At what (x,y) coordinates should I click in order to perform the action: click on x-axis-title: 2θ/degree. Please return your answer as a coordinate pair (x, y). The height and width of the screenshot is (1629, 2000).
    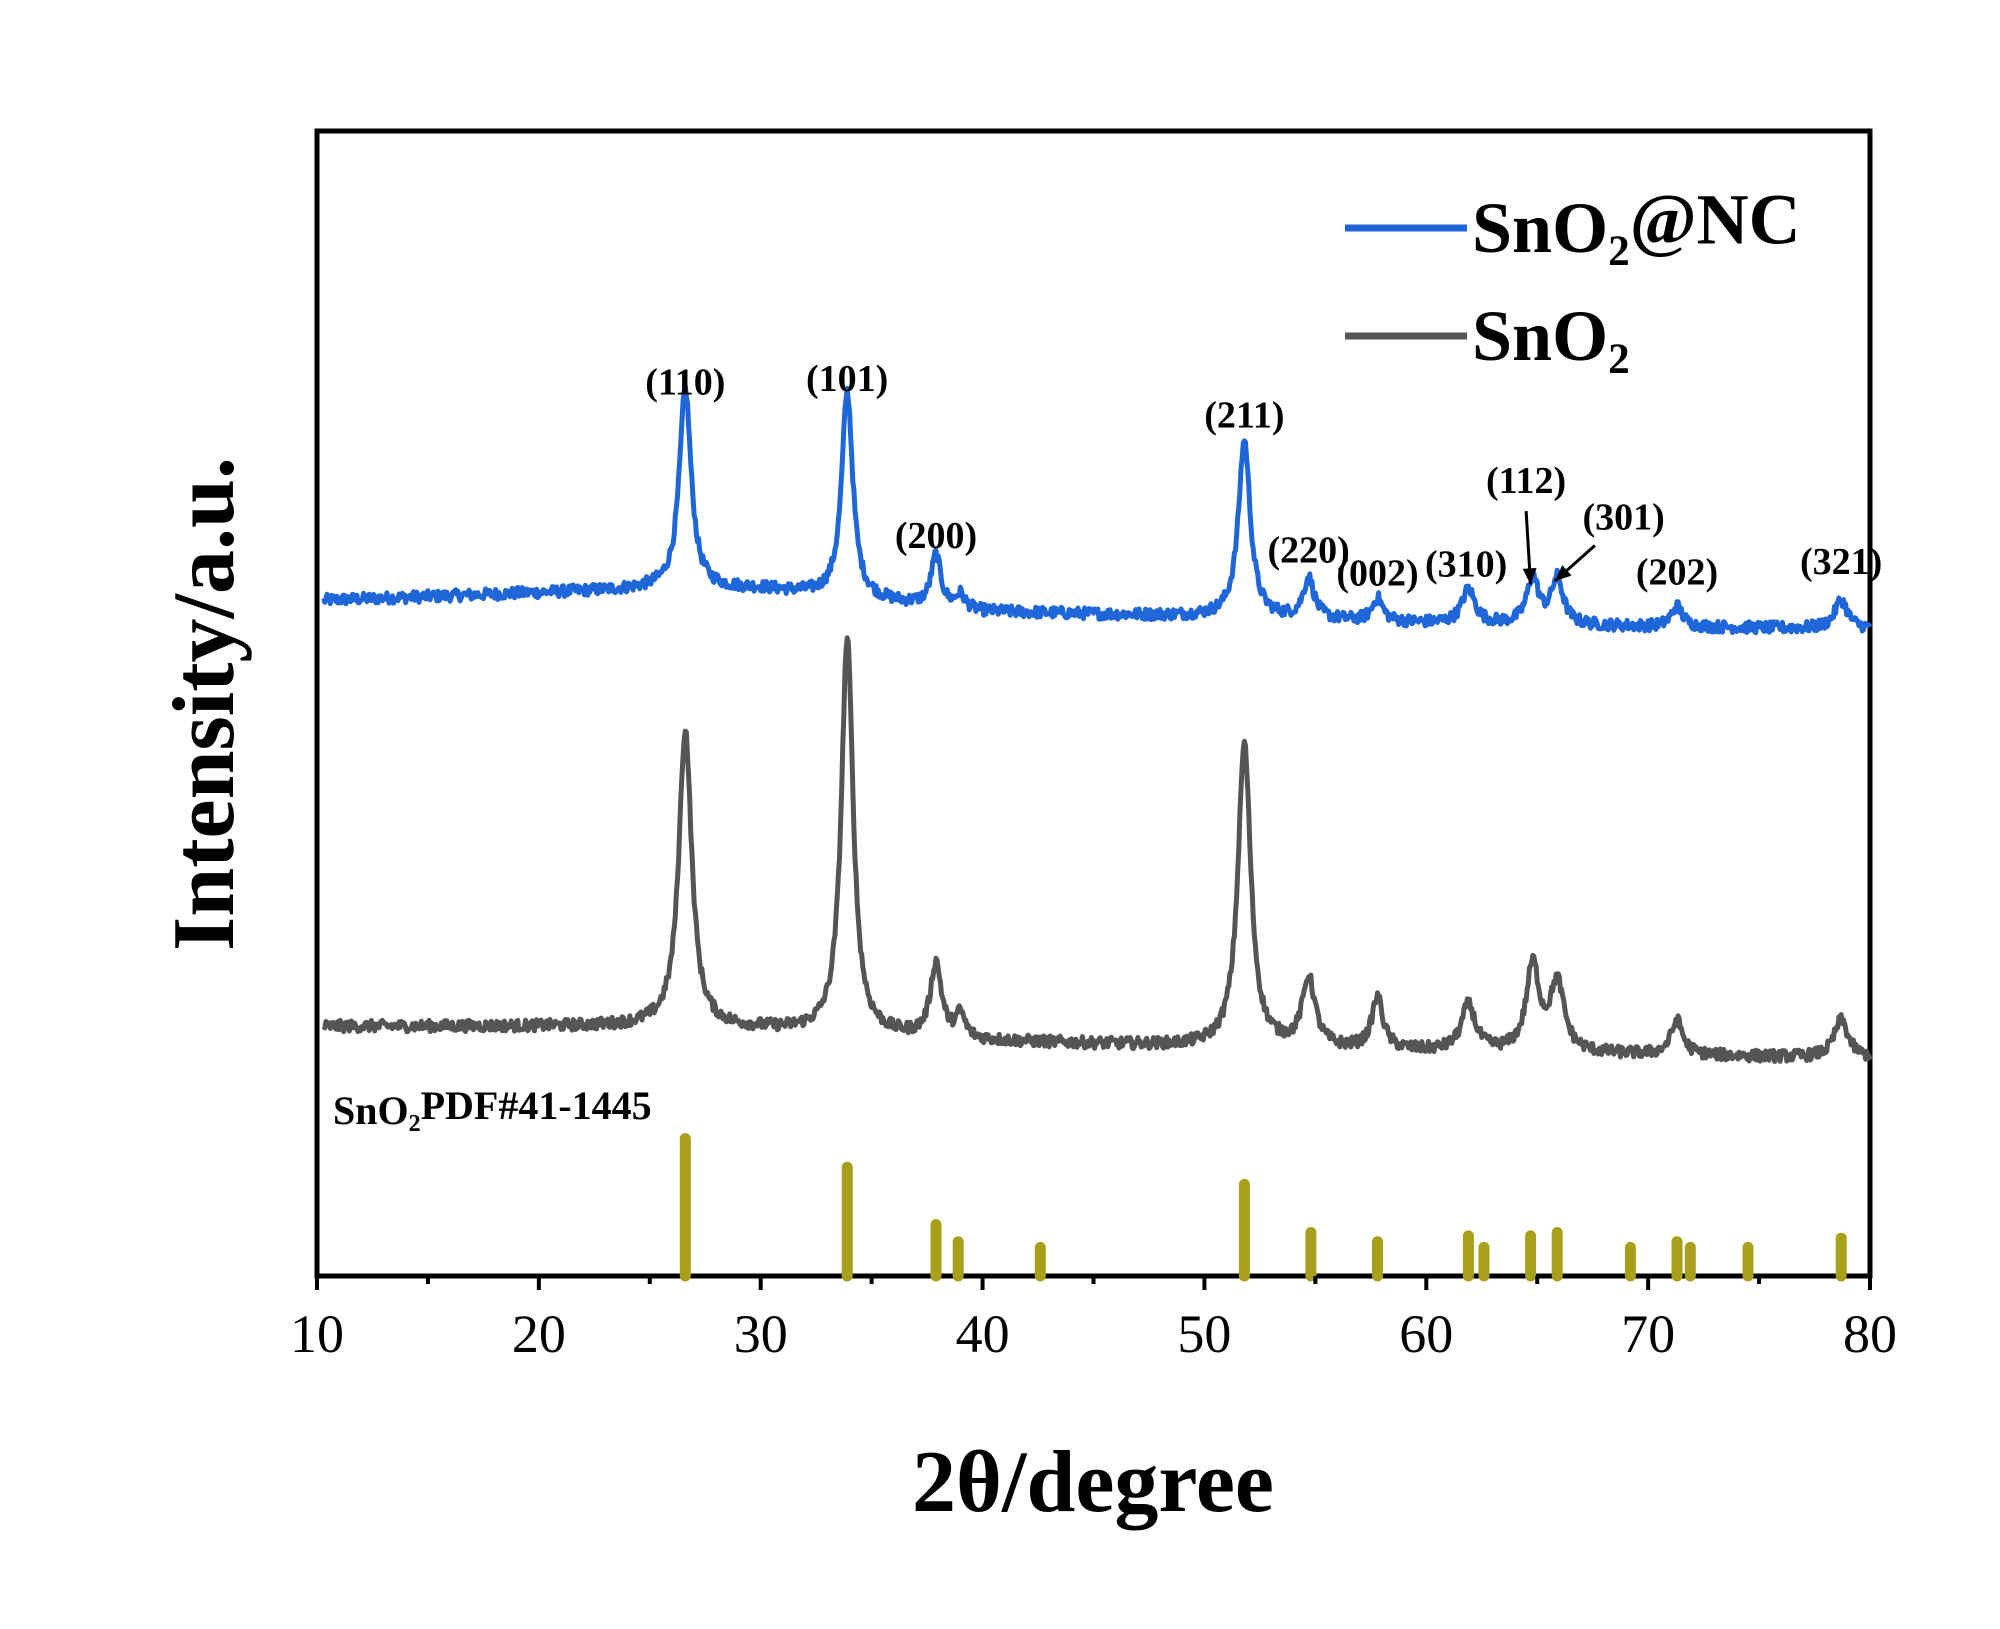
    Looking at the image, I should click on (1093, 1482).